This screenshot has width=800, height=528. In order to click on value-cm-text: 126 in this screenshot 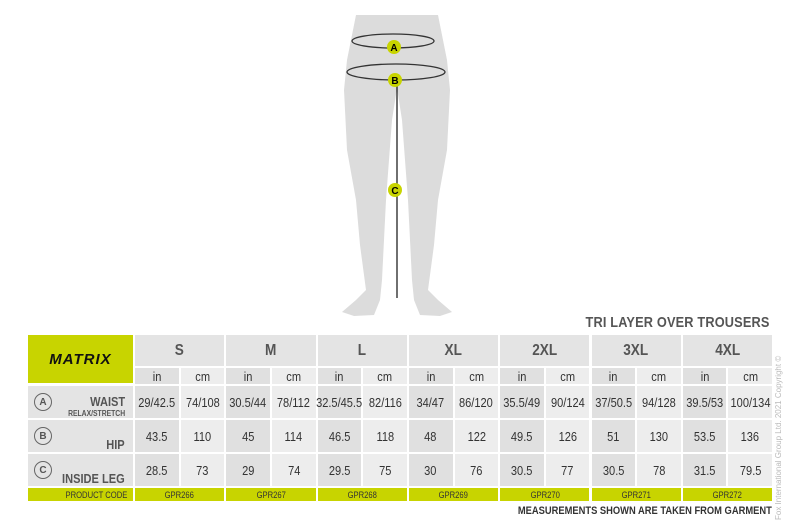, I will do `click(567, 436)`.